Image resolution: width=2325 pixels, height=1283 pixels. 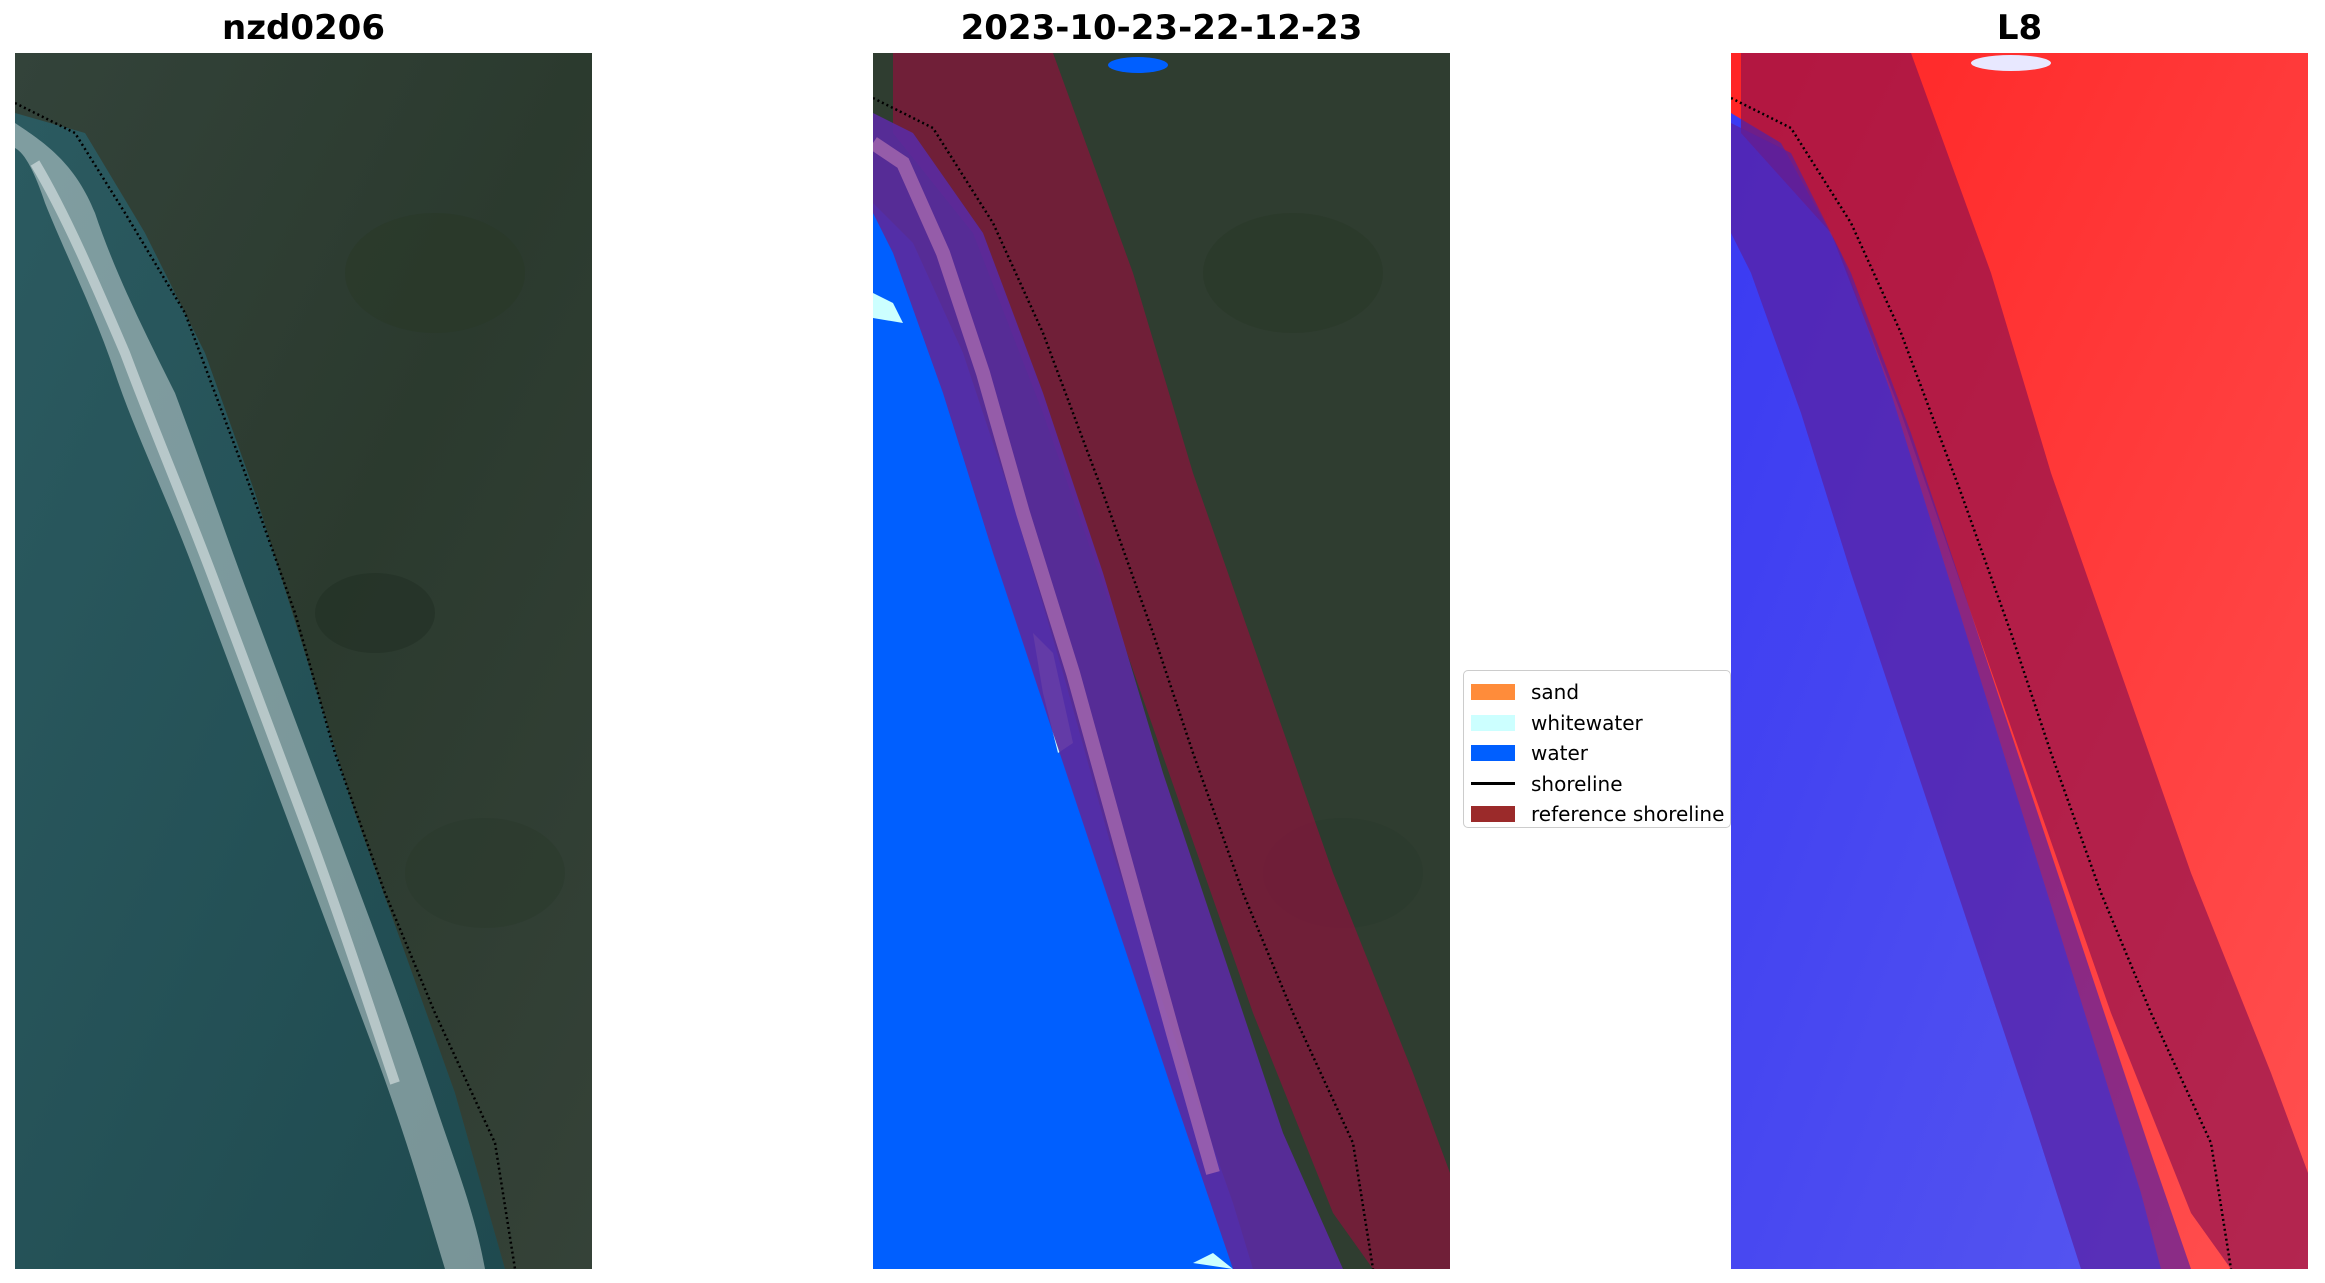 I want to click on legend-item-shoreline: shoreline, so click(x=1597, y=784).